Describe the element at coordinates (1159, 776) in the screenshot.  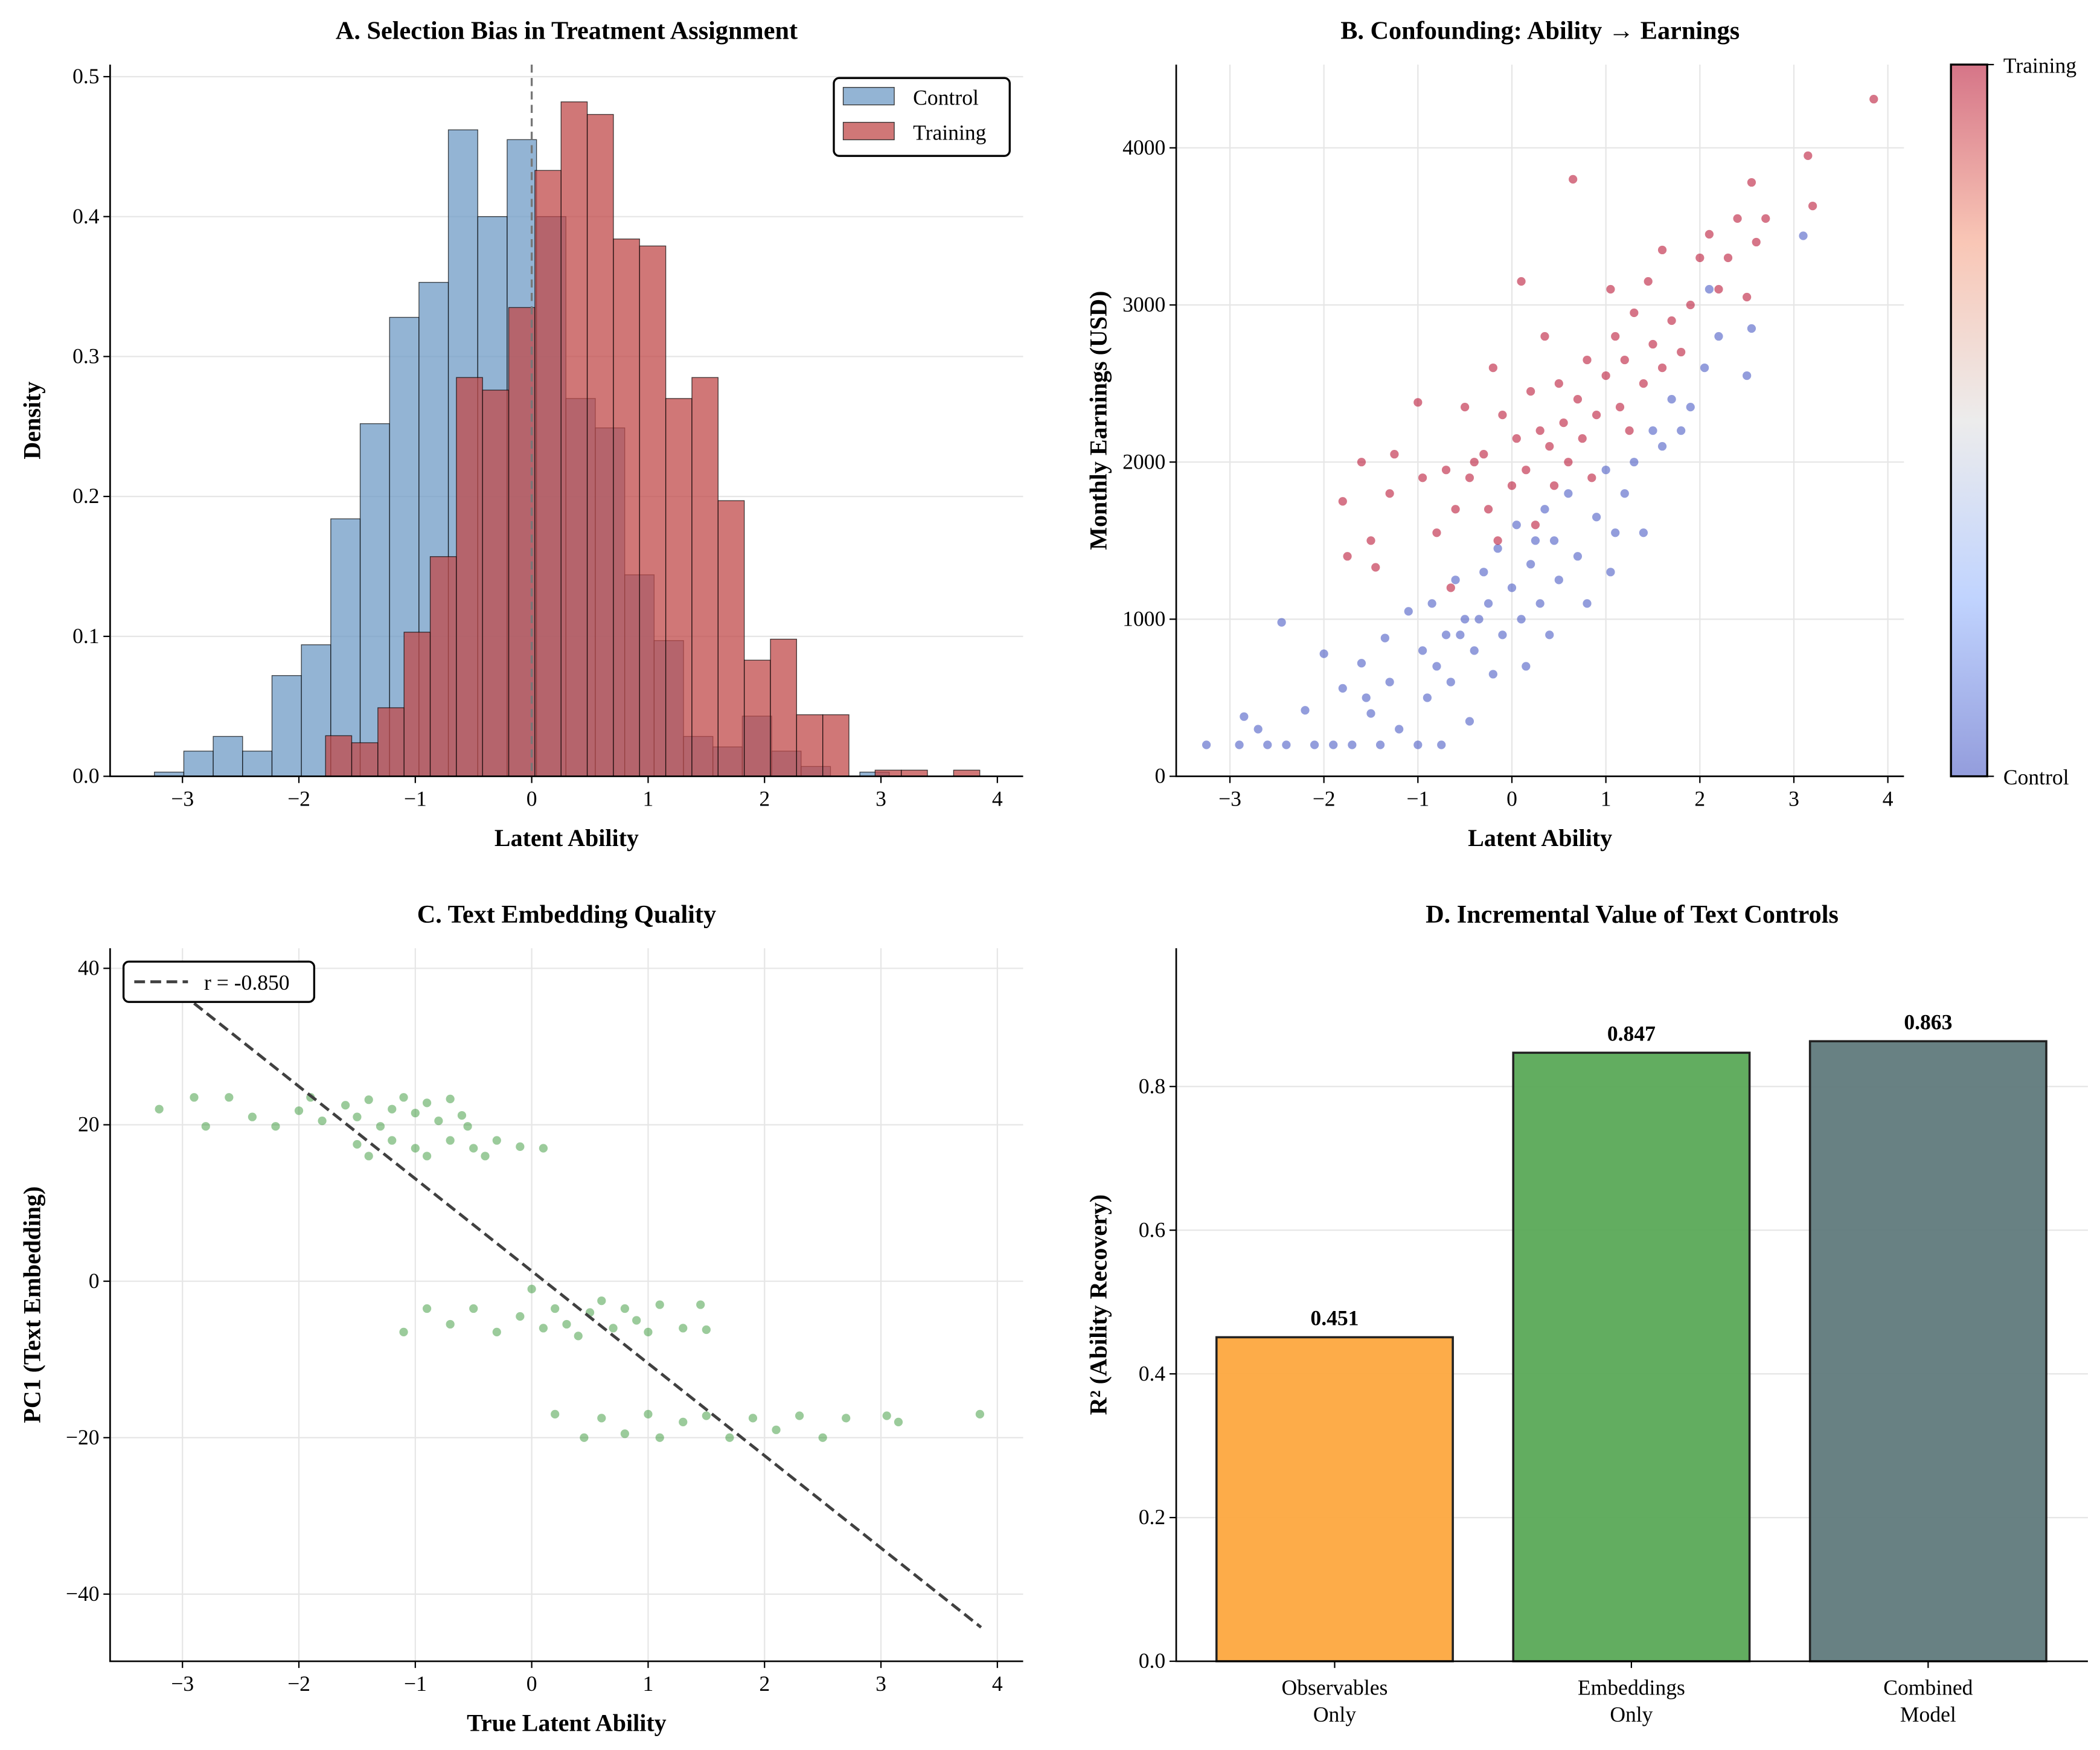
I see `y-tick-label: 0` at that location.